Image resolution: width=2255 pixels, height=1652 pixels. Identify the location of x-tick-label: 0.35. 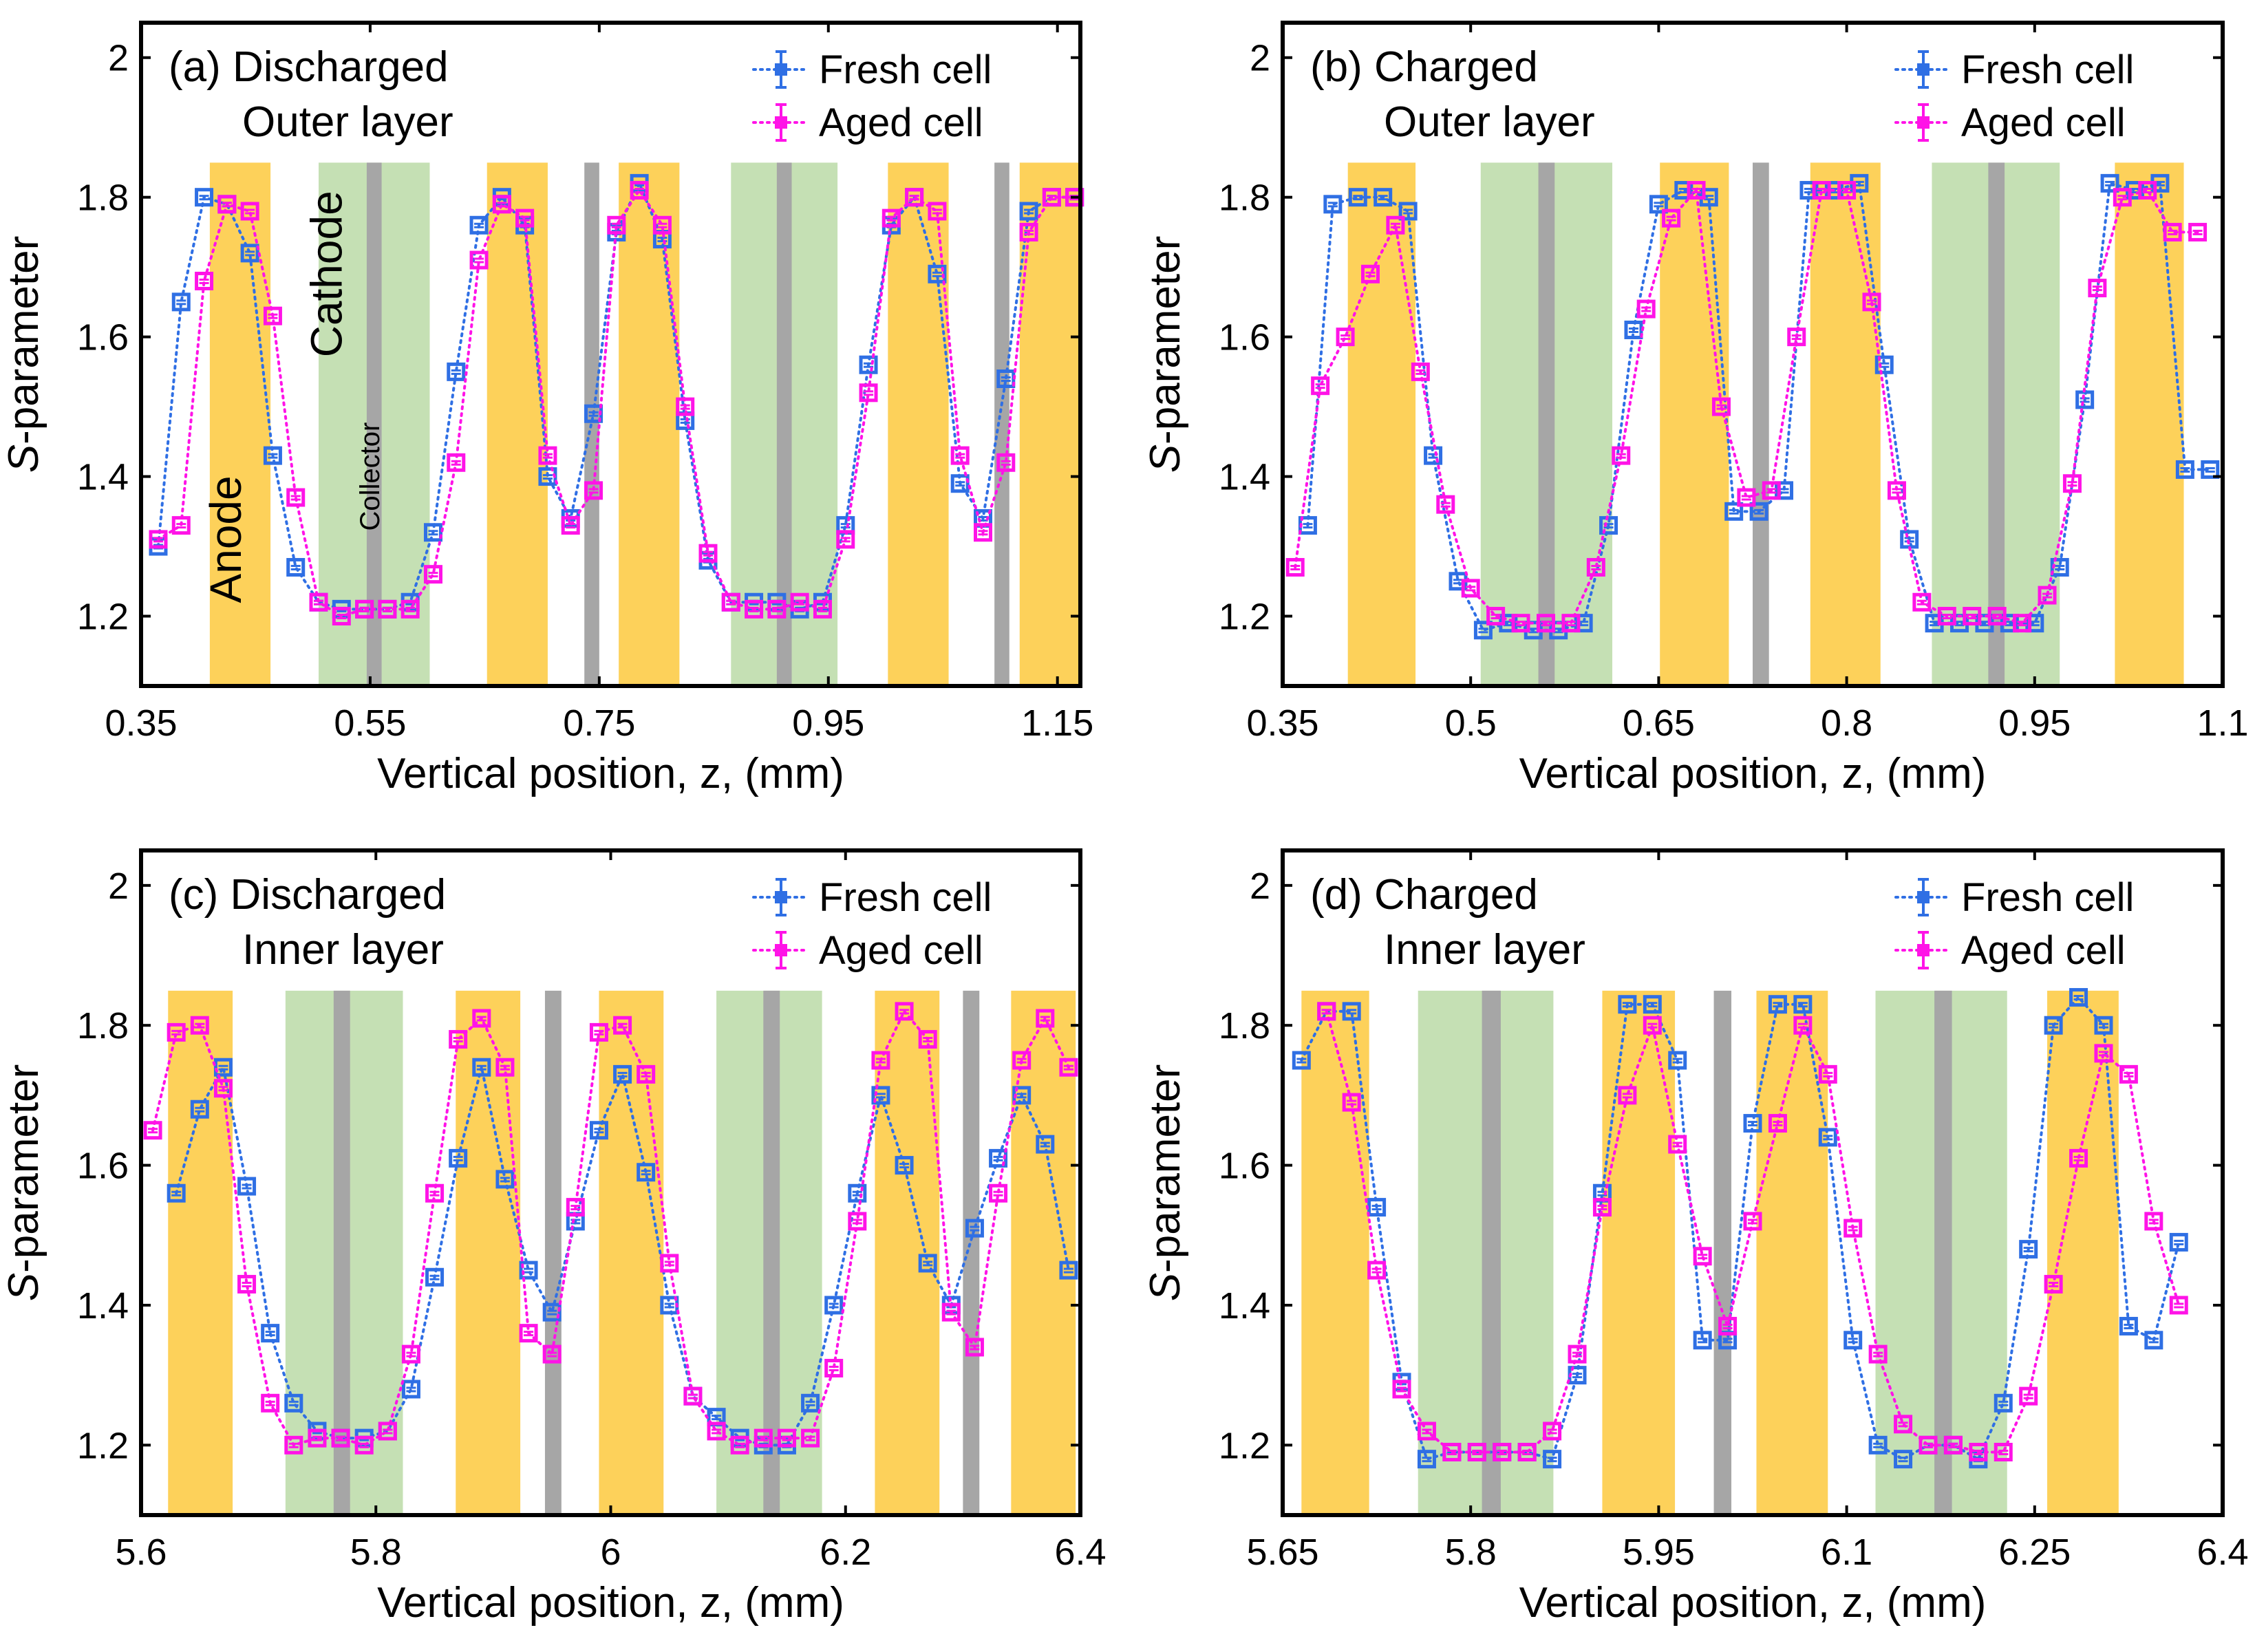
(1282, 723).